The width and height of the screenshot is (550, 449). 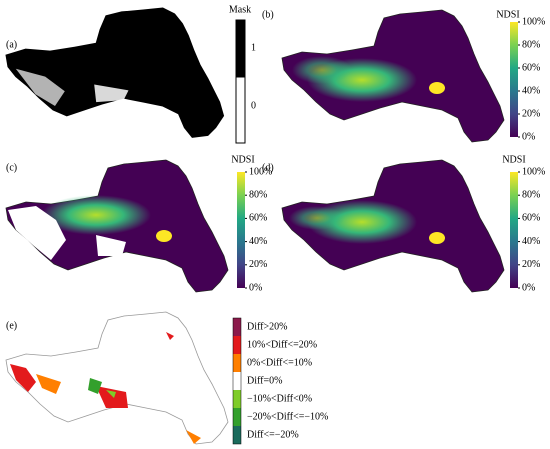 What do you see at coordinates (11, 325) in the screenshot?
I see `panel-label: (e)` at bounding box center [11, 325].